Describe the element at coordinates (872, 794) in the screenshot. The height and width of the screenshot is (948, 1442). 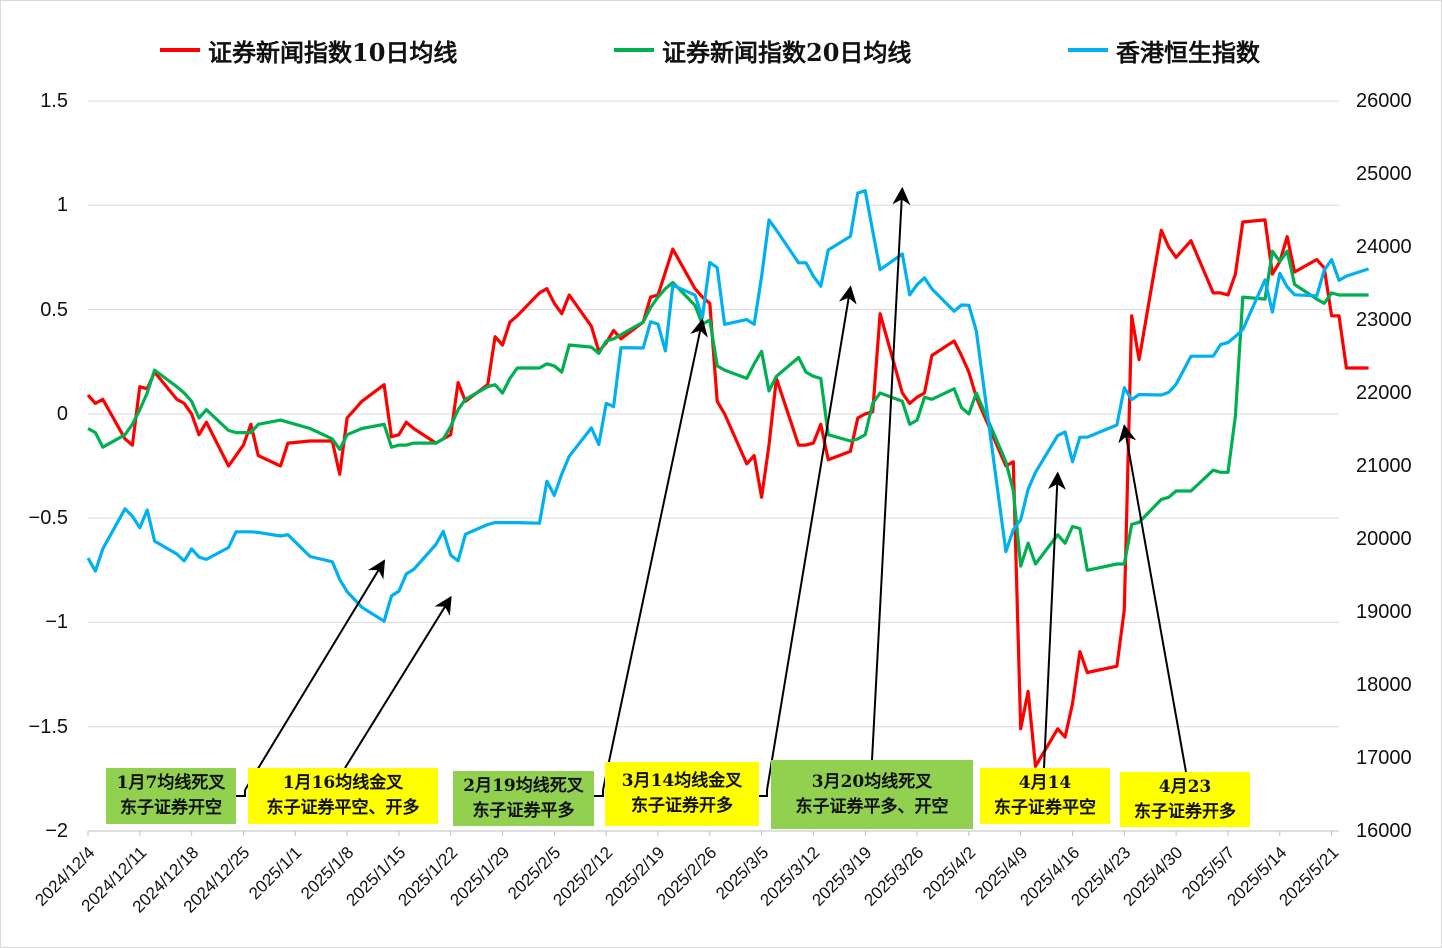
I see `annotation-box: 3月20均线死叉 东子证券平多、开空` at that location.